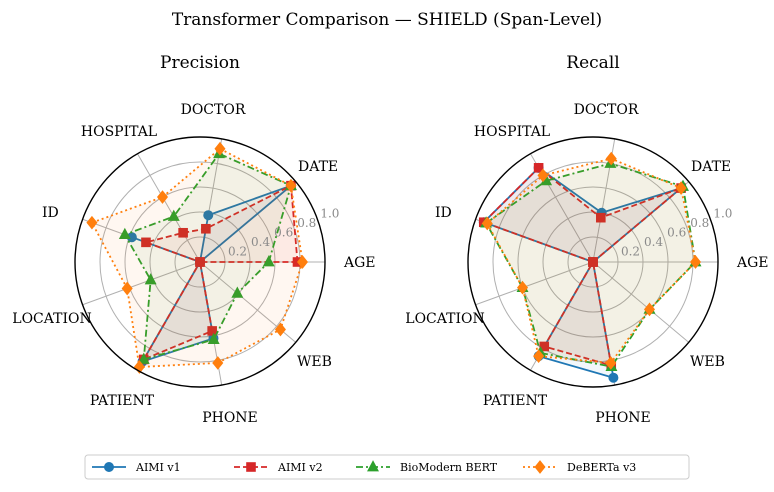  Describe the element at coordinates (681, 188) in the screenshot. I see `data-point-date` at that location.